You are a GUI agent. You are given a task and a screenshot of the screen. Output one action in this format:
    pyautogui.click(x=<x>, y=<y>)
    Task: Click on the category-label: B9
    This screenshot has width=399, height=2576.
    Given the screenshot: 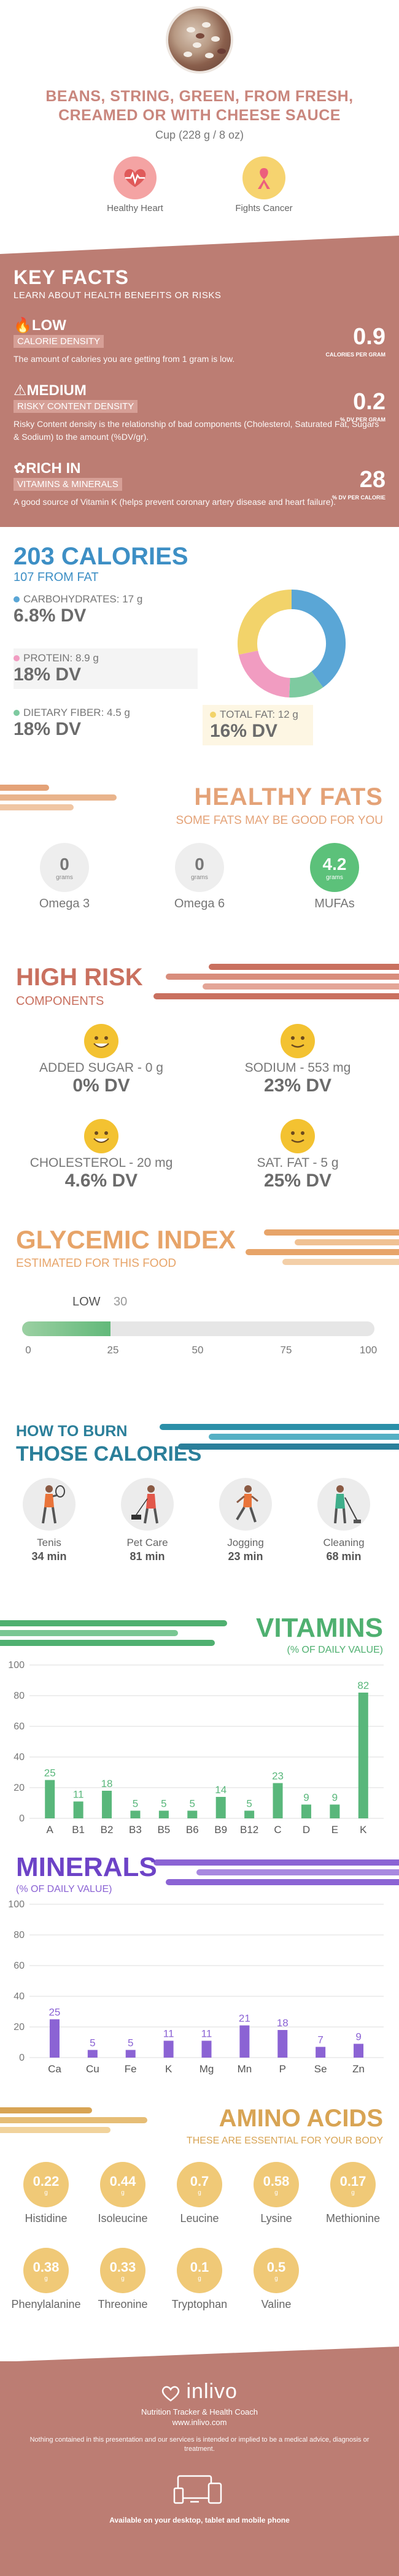 What is the action you would take?
    pyautogui.click(x=220, y=1830)
    